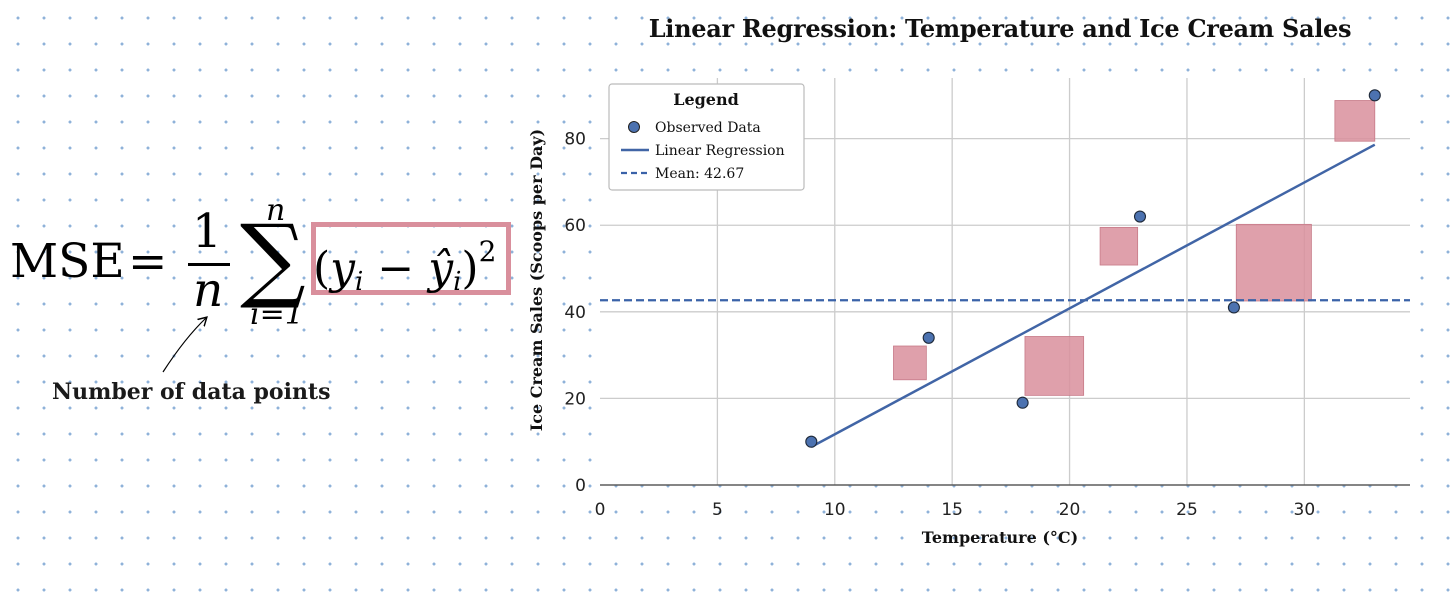 This screenshot has height=593, width=1456. What do you see at coordinates (952, 510) in the screenshot?
I see `x-tick-label: 15` at bounding box center [952, 510].